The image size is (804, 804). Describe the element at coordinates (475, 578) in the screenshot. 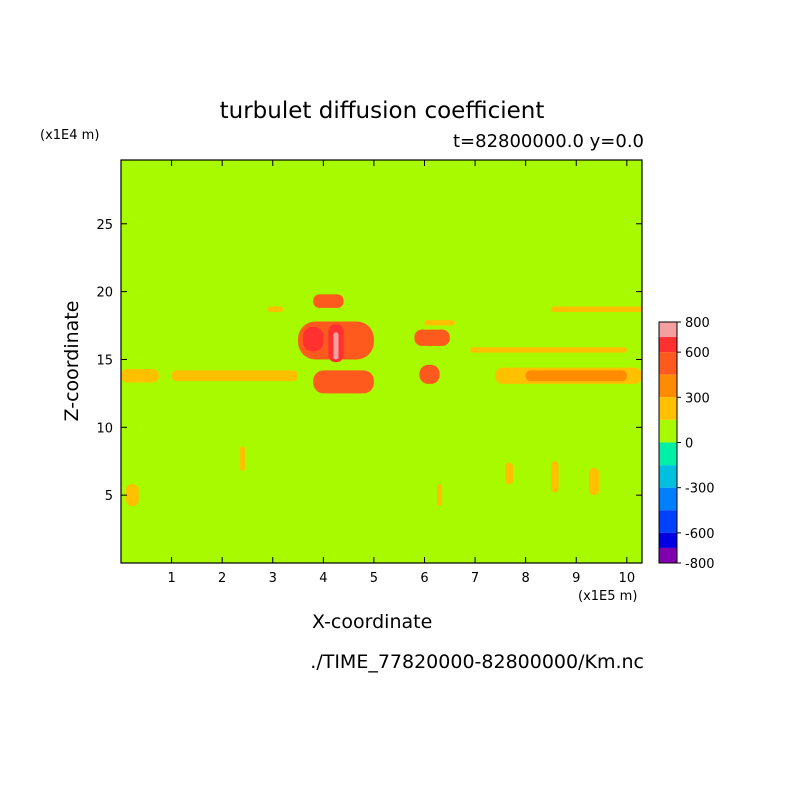

I see `x-tick-label: 7` at that location.